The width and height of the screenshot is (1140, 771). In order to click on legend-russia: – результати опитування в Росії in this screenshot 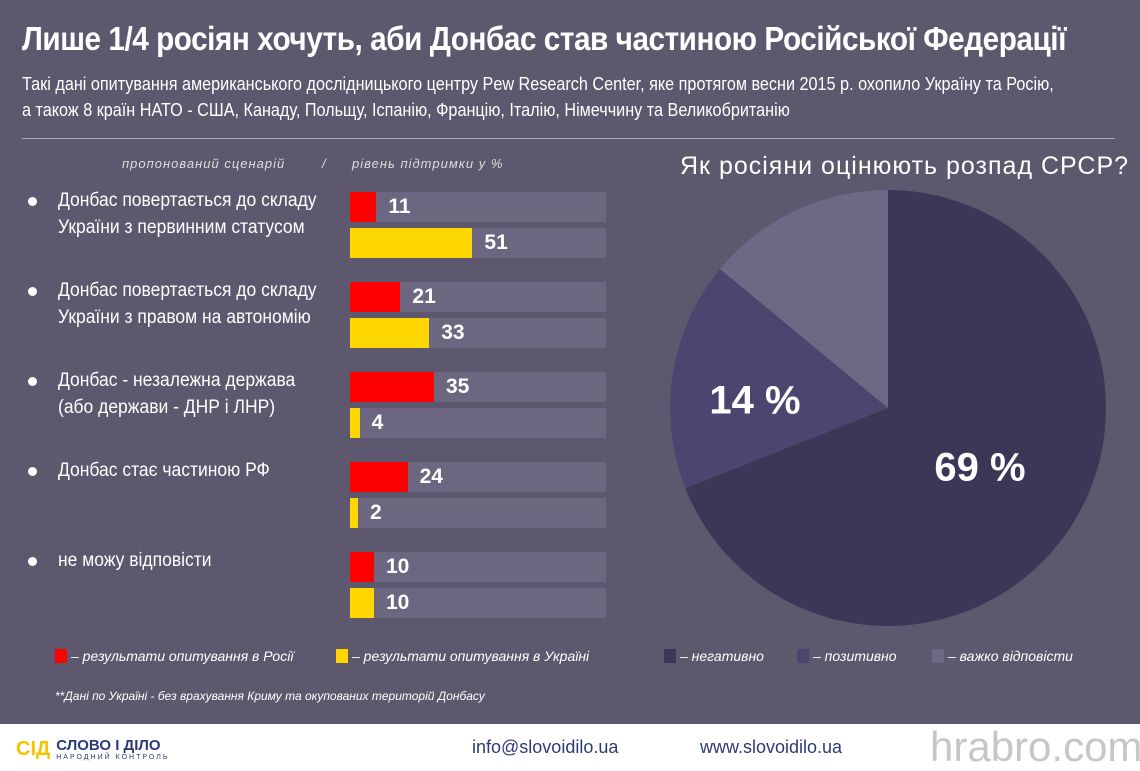, I will do `click(174, 656)`.